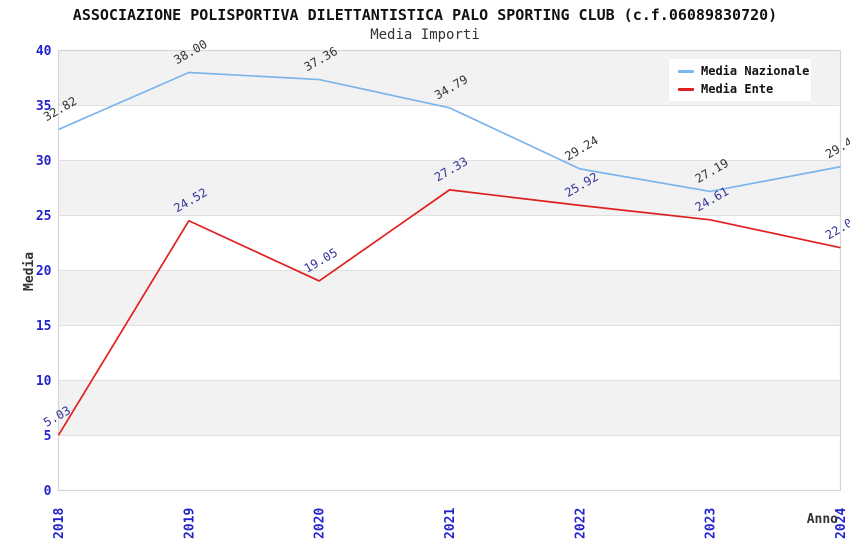 This screenshot has height=550, width=850. I want to click on legend-item-media-nazionale: Media Nazionale, so click(740, 71).